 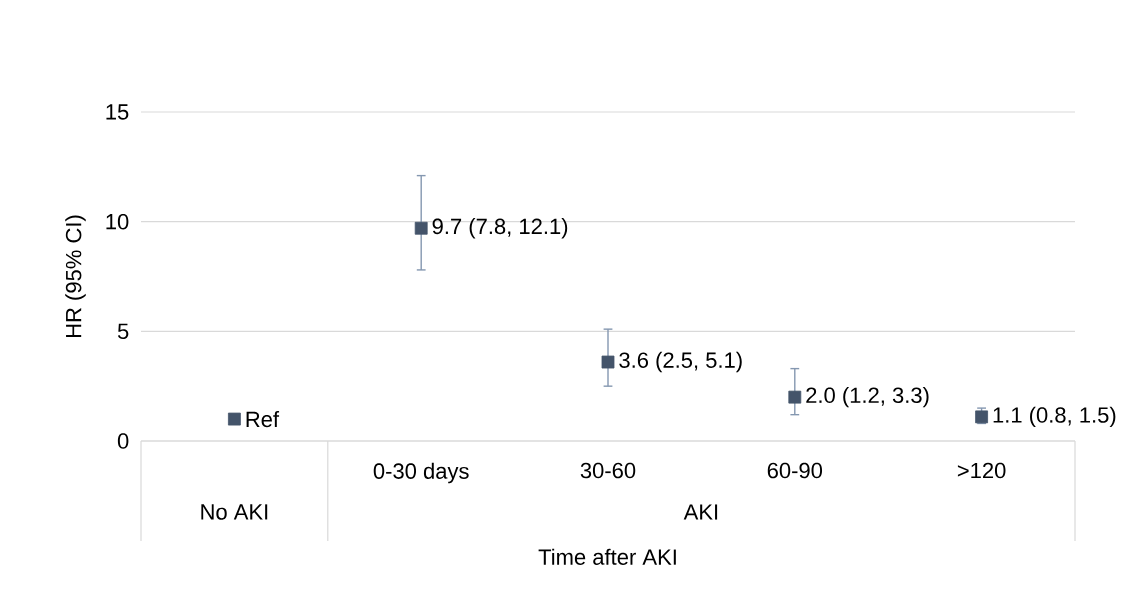 What do you see at coordinates (1054, 417) in the screenshot?
I see `data-label: 1.1 (0.8, 1.5)` at bounding box center [1054, 417].